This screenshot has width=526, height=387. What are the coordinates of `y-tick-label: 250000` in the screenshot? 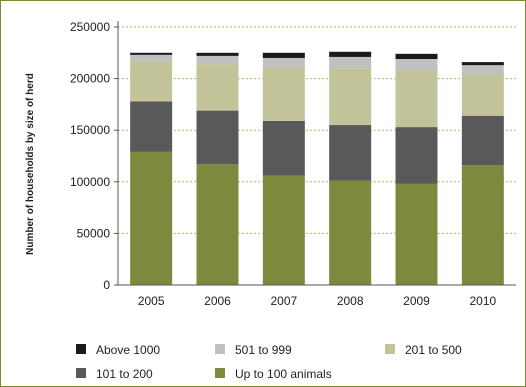 It's located at (90, 27).